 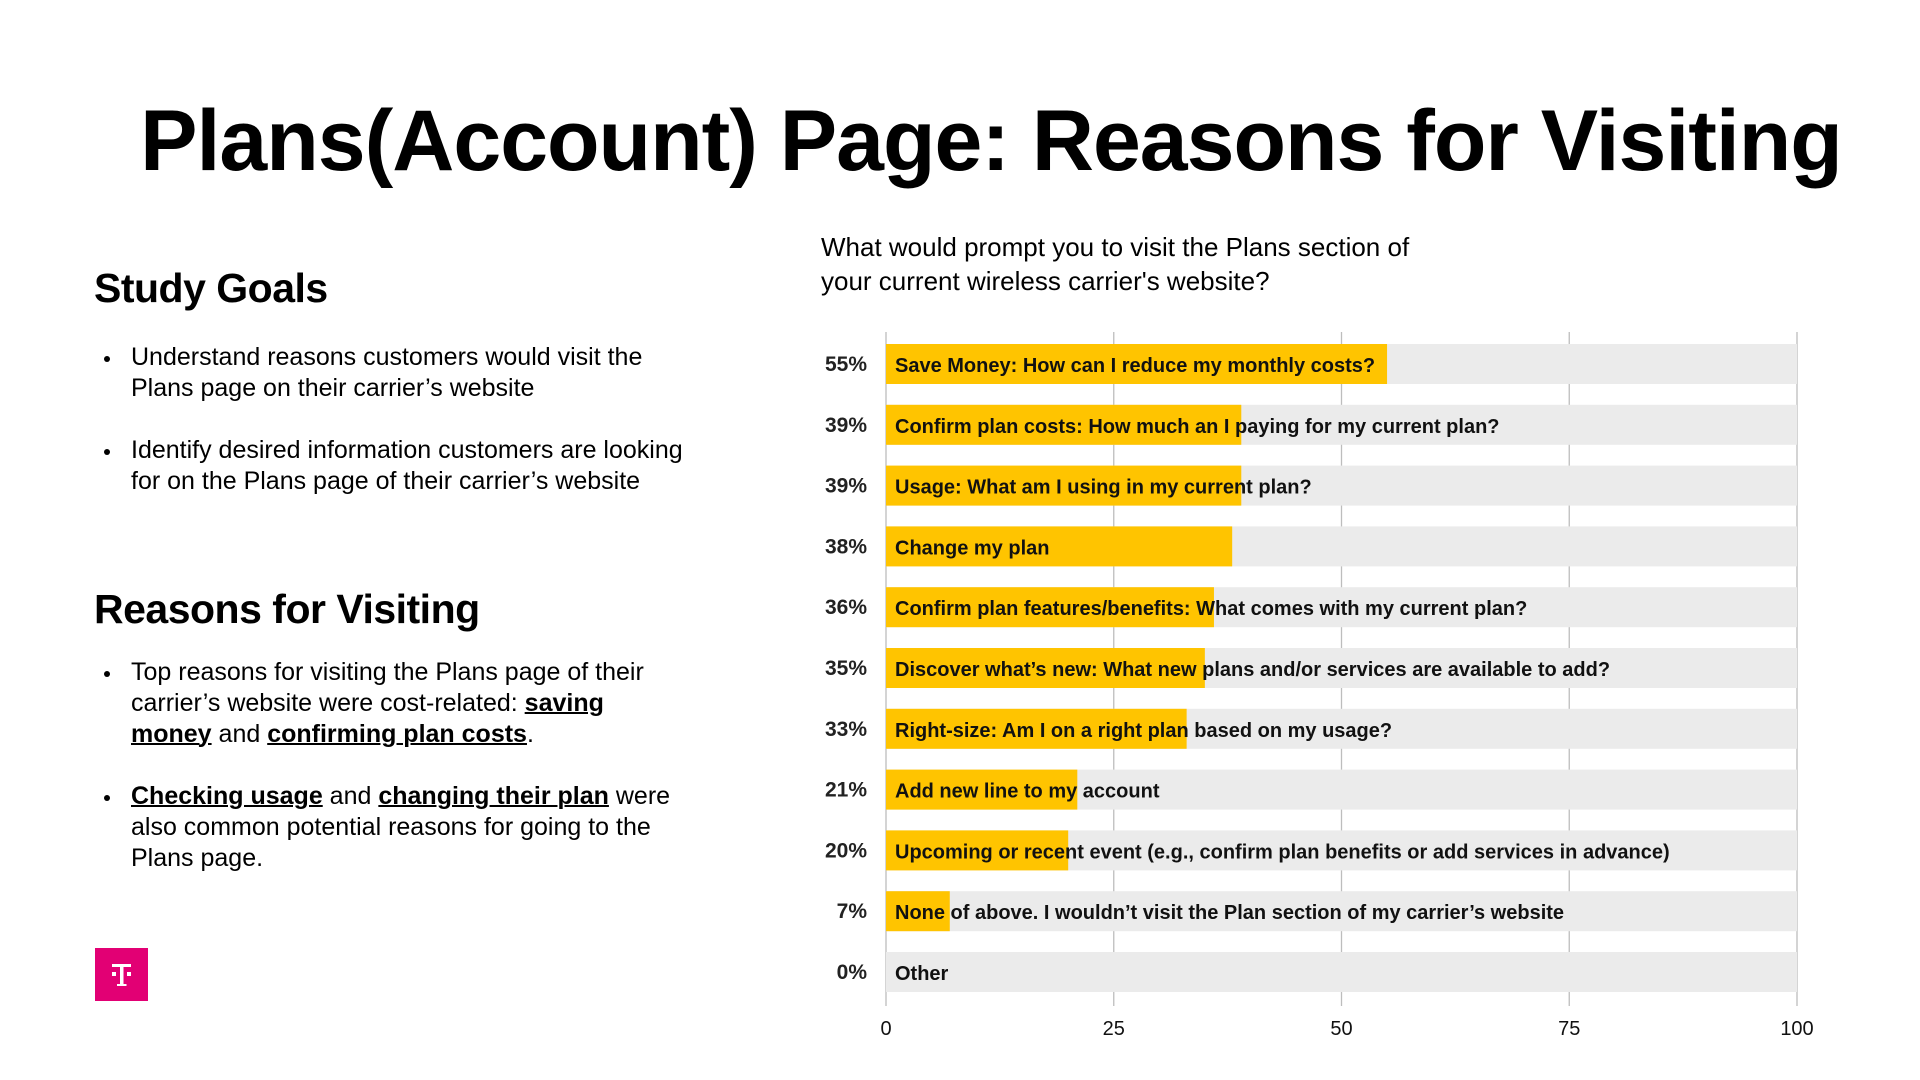 What do you see at coordinates (493, 796) in the screenshot?
I see `emphasis-text: changing their plan` at bounding box center [493, 796].